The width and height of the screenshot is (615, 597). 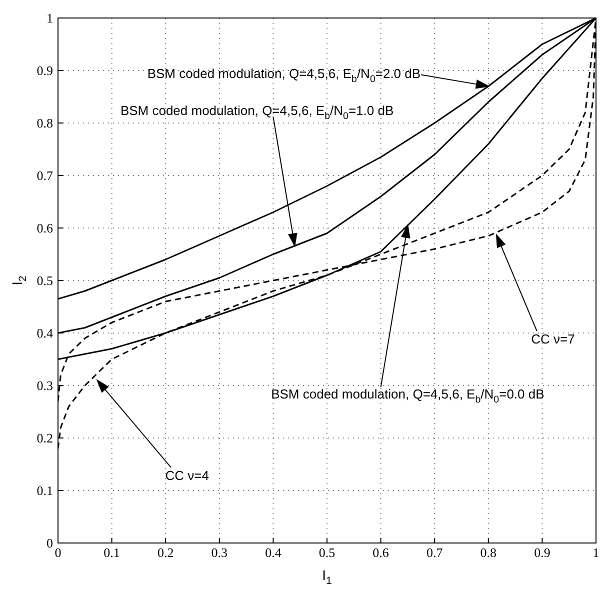 I want to click on annotation: BSM coded modulation, Q=4,5,6, E$_{b}$/N$_{0}$=0.0 dB, so click(x=407, y=396).